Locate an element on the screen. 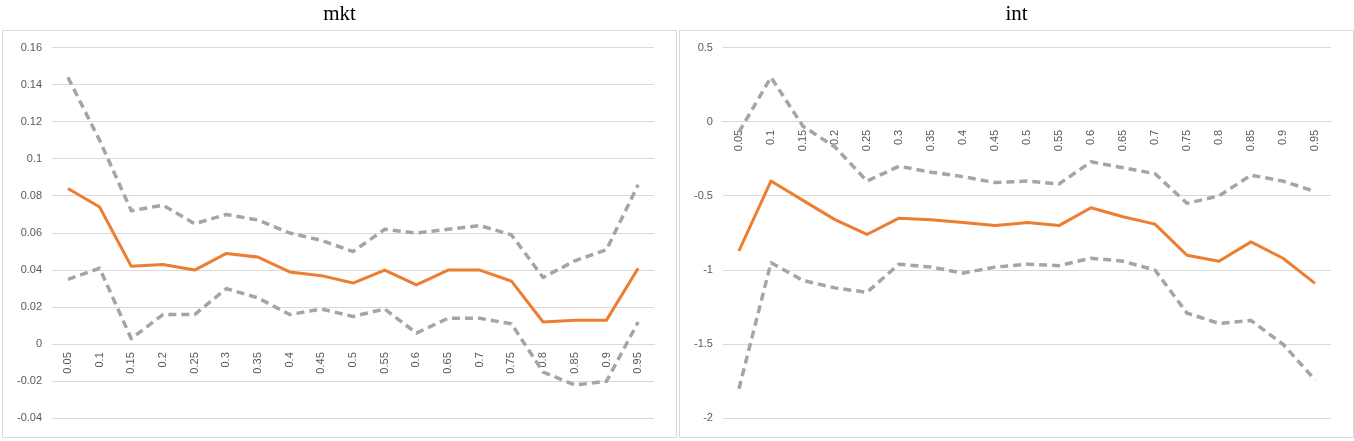 Image resolution: width=1354 pixels, height=441 pixels. y-tick-label: 0.16 is located at coordinates (31, 46).